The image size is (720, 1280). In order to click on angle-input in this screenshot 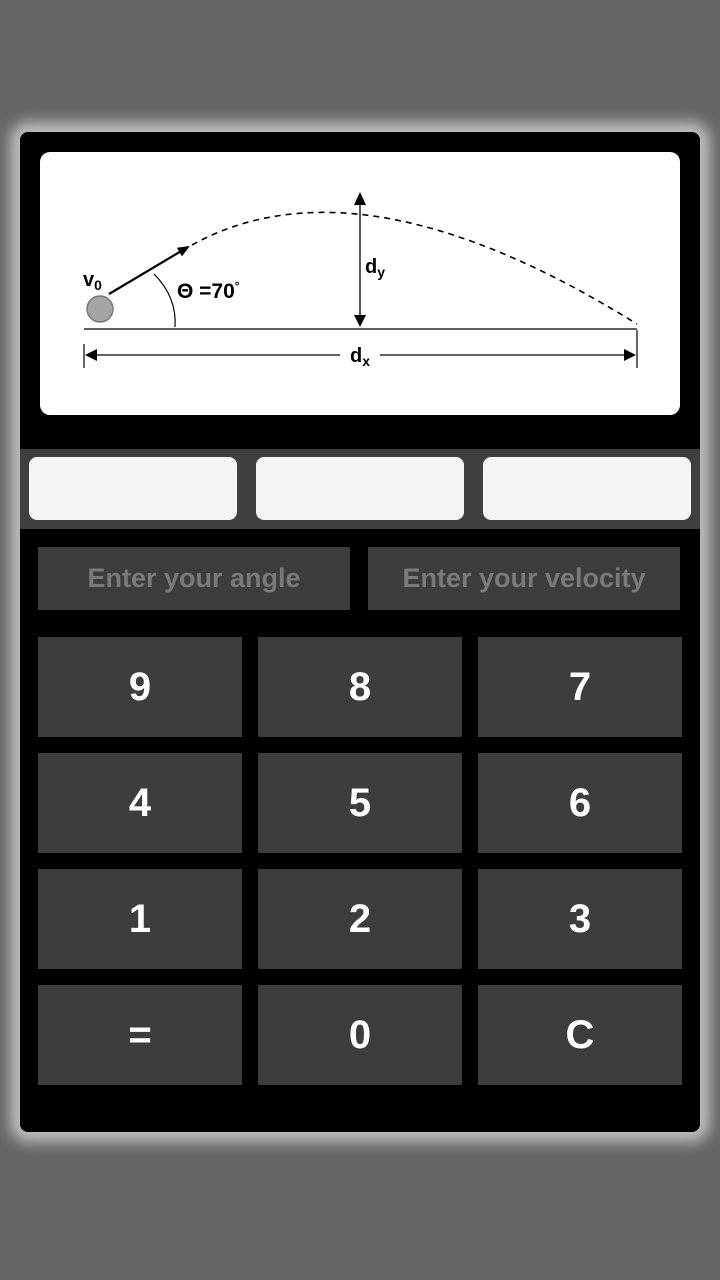, I will do `click(194, 578)`.